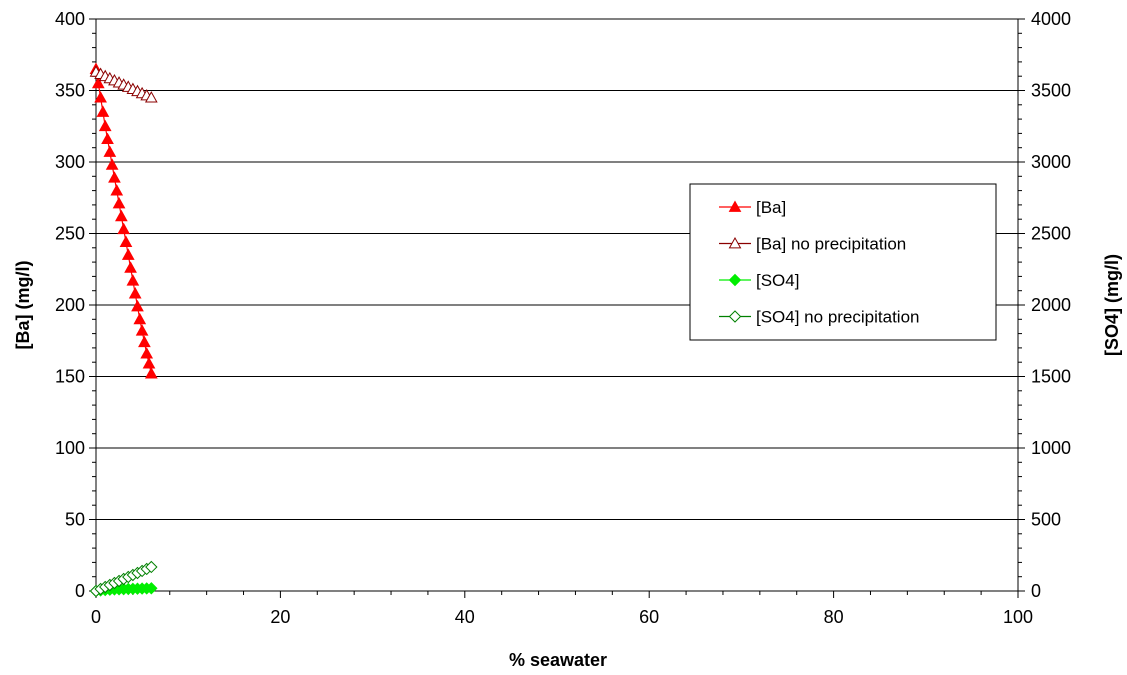 The width and height of the screenshot is (1127, 675). I want to click on y2-tick-label: 2000, so click(1051, 305).